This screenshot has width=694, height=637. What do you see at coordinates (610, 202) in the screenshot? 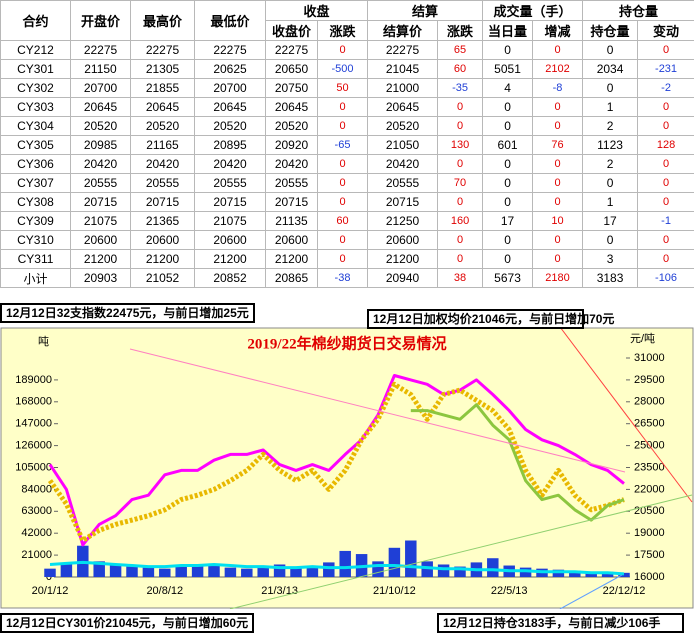
I see `table-cell: 1` at bounding box center [610, 202].